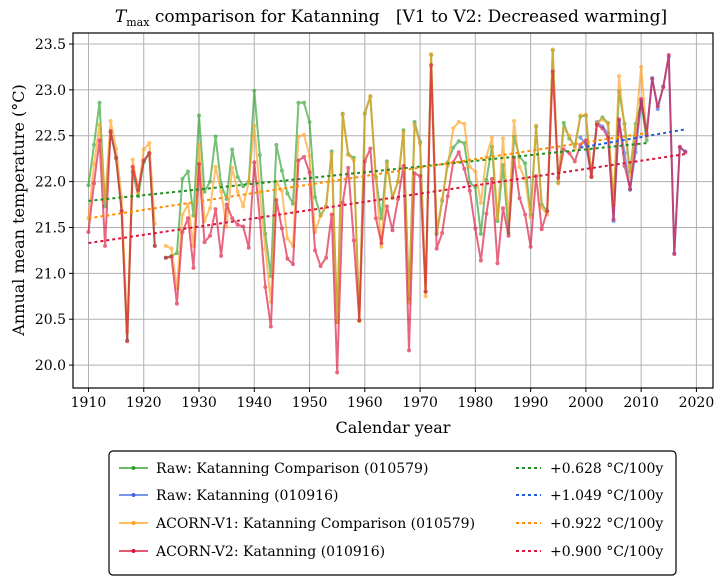  What do you see at coordinates (18, 210) in the screenshot?
I see `y-axis-label: Annual mean temperature (°C)` at bounding box center [18, 210].